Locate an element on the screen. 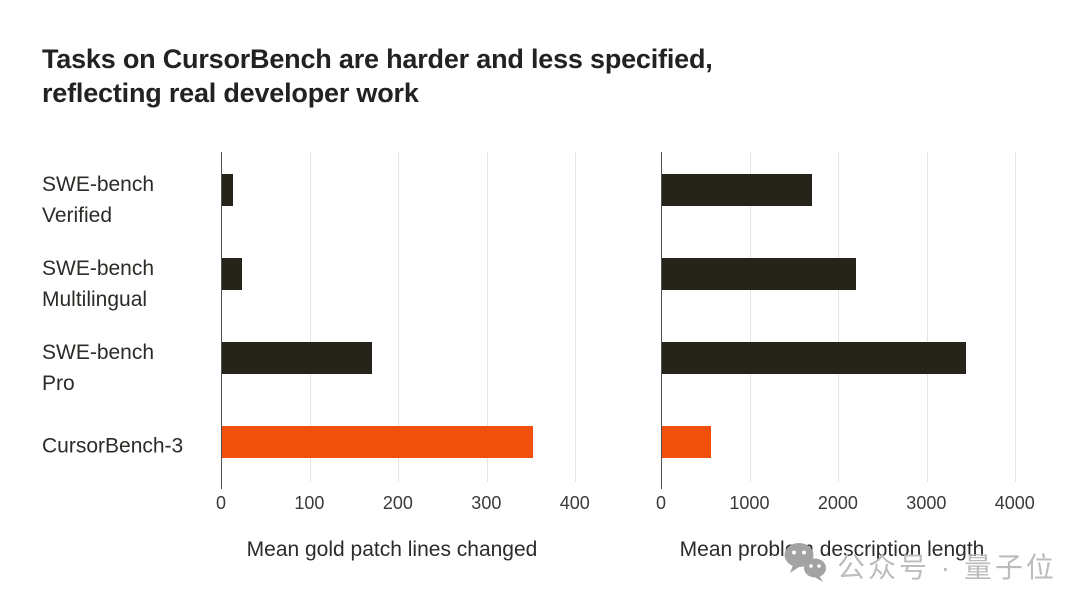  category-label-line: CursorBench-3 is located at coordinates (113, 446).